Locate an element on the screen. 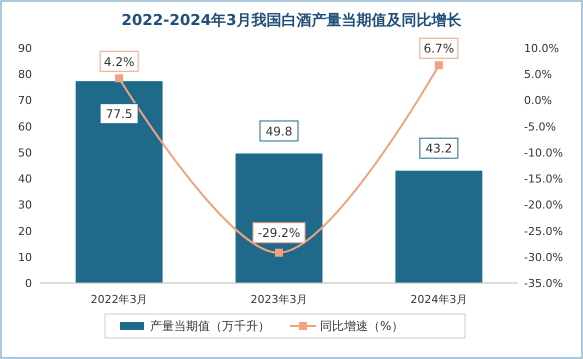 Image resolution: width=583 pixels, height=359 pixels. y2-tick-label: -10.0% is located at coordinates (543, 153).